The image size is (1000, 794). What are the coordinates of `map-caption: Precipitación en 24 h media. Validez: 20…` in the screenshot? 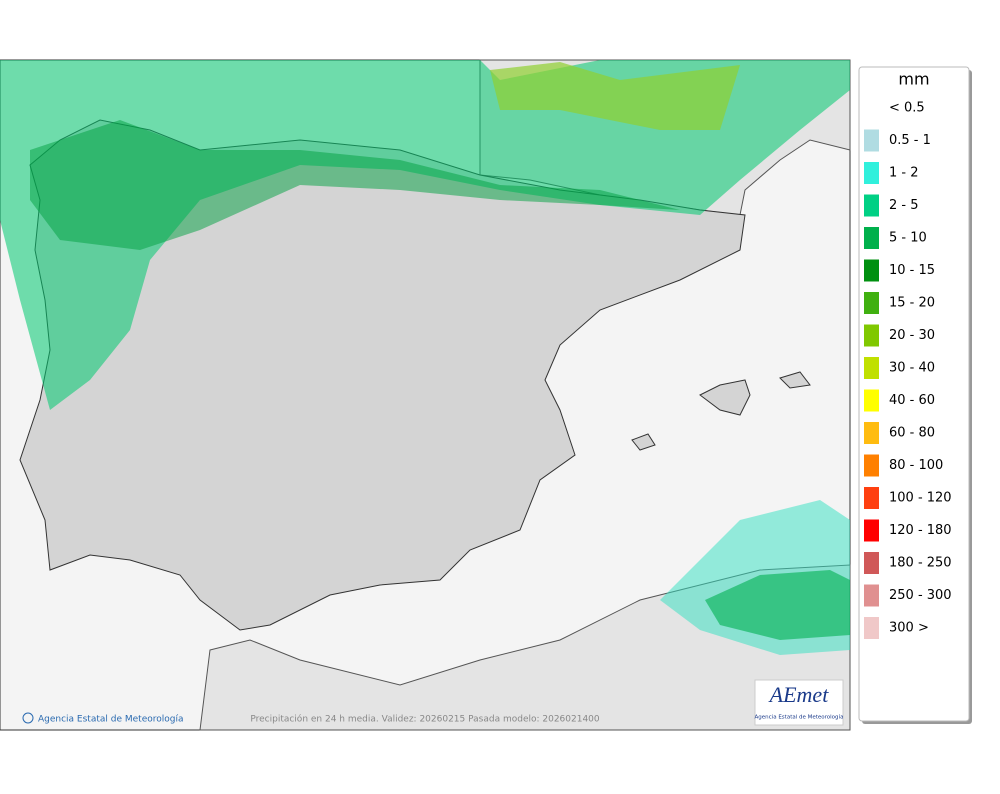 It's located at (425, 719).